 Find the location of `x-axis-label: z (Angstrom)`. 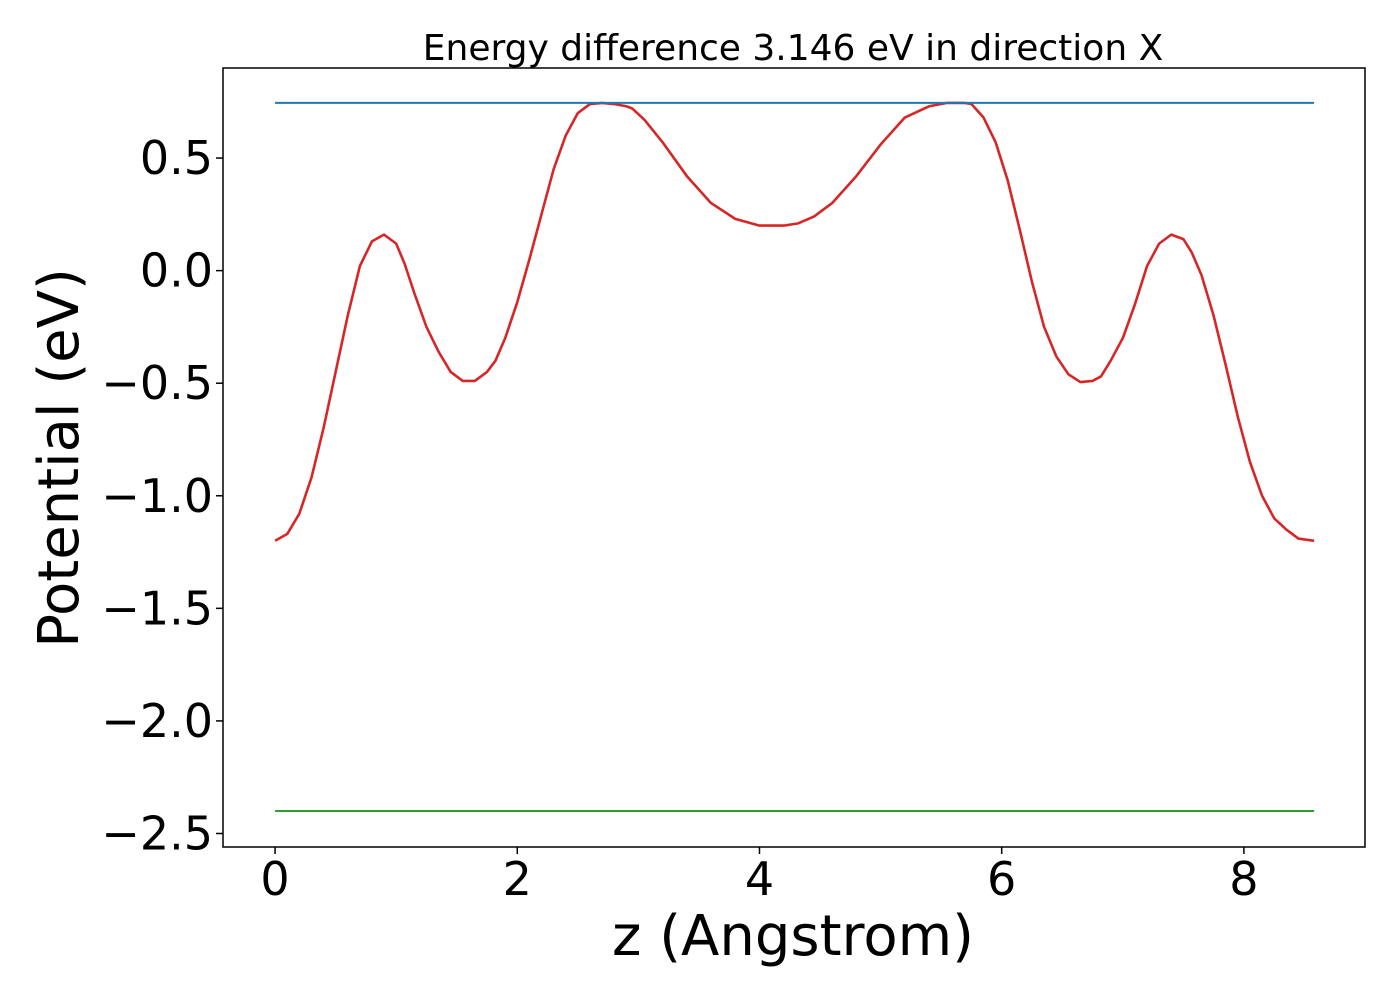

x-axis-label: z (Angstrom) is located at coordinates (793, 936).